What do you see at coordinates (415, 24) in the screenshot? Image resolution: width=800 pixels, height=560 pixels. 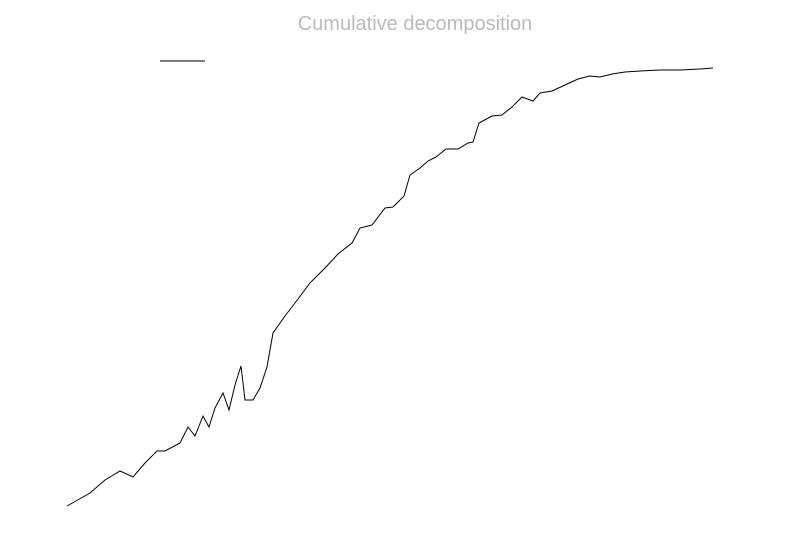 I see `chart-title: Cumulative decomposition` at bounding box center [415, 24].